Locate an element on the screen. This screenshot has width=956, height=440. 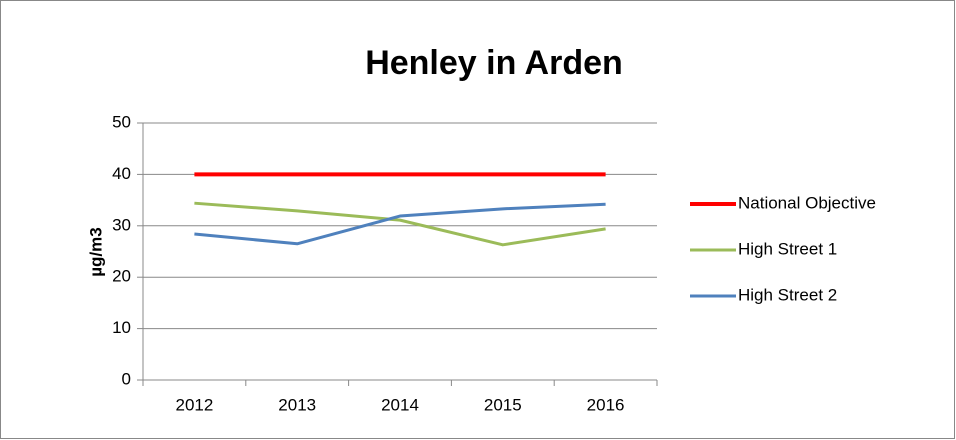
y-tick-label: 30 is located at coordinates (121, 224).